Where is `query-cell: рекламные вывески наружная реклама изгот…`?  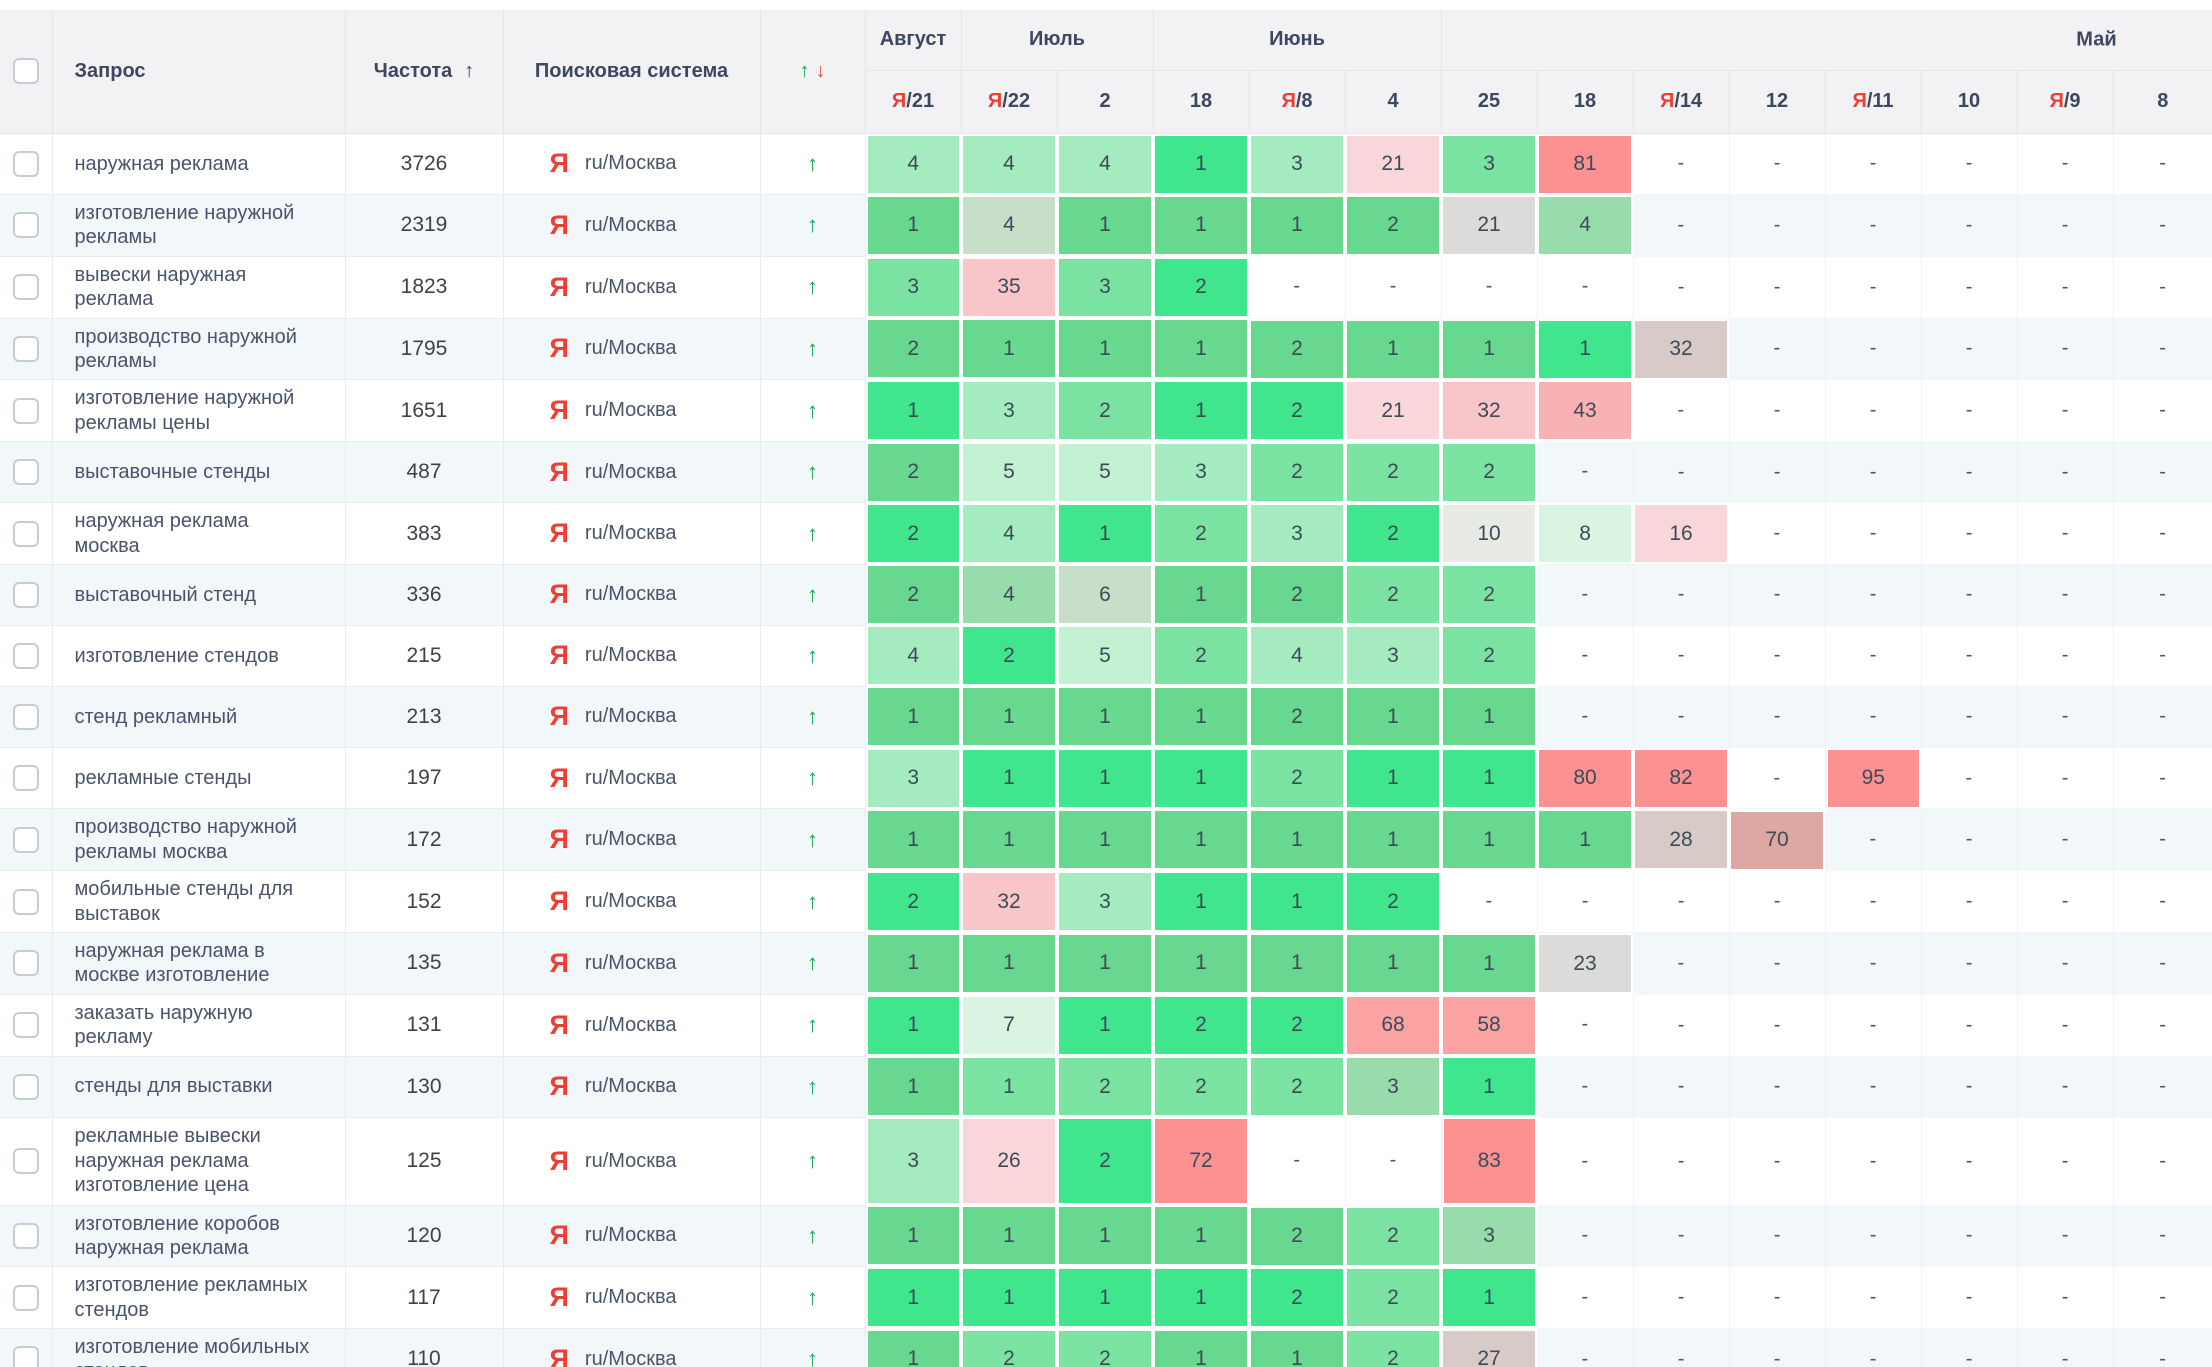 query-cell: рекламные вывески наружная реклама изгот… is located at coordinates (199, 1161).